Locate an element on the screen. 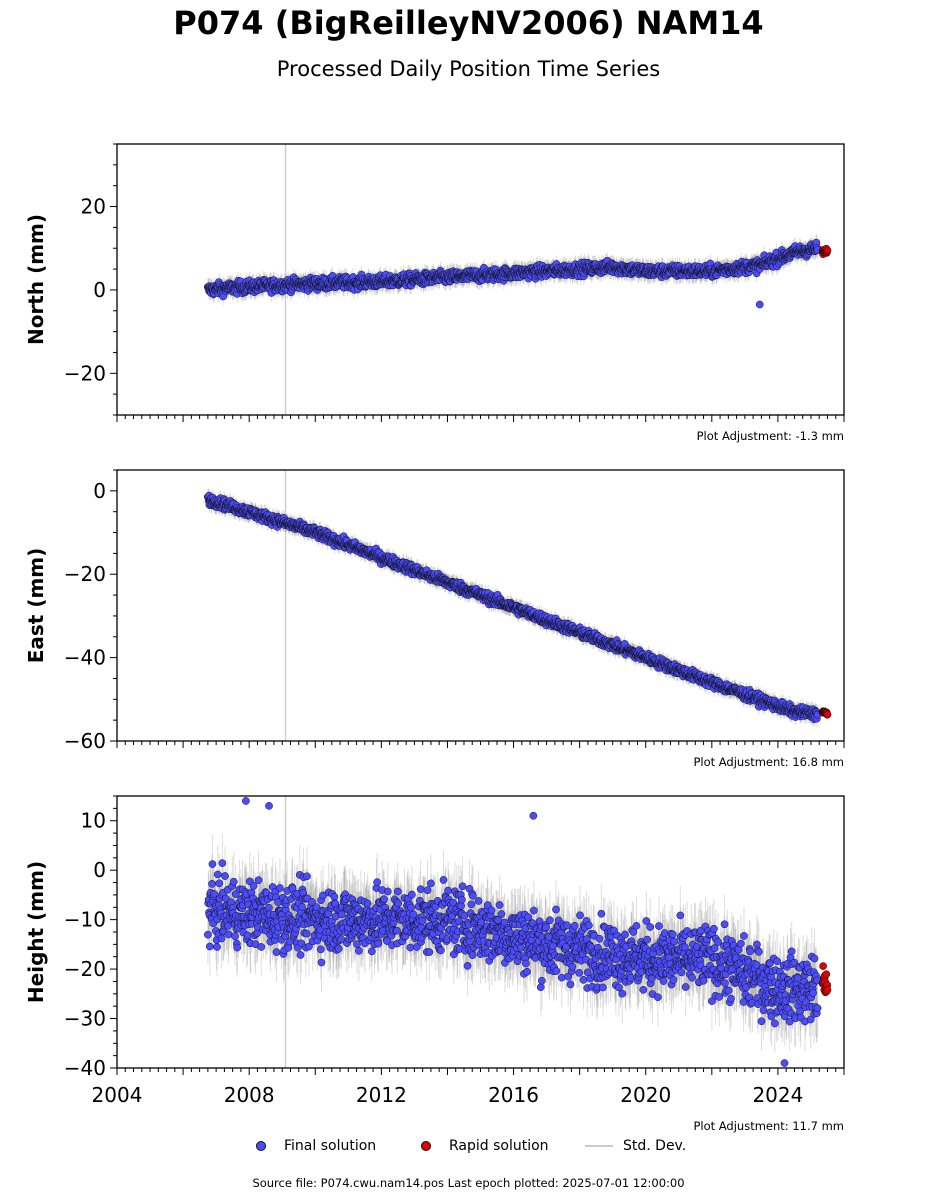  y-tick-label: −20 is located at coordinates (85, 373).